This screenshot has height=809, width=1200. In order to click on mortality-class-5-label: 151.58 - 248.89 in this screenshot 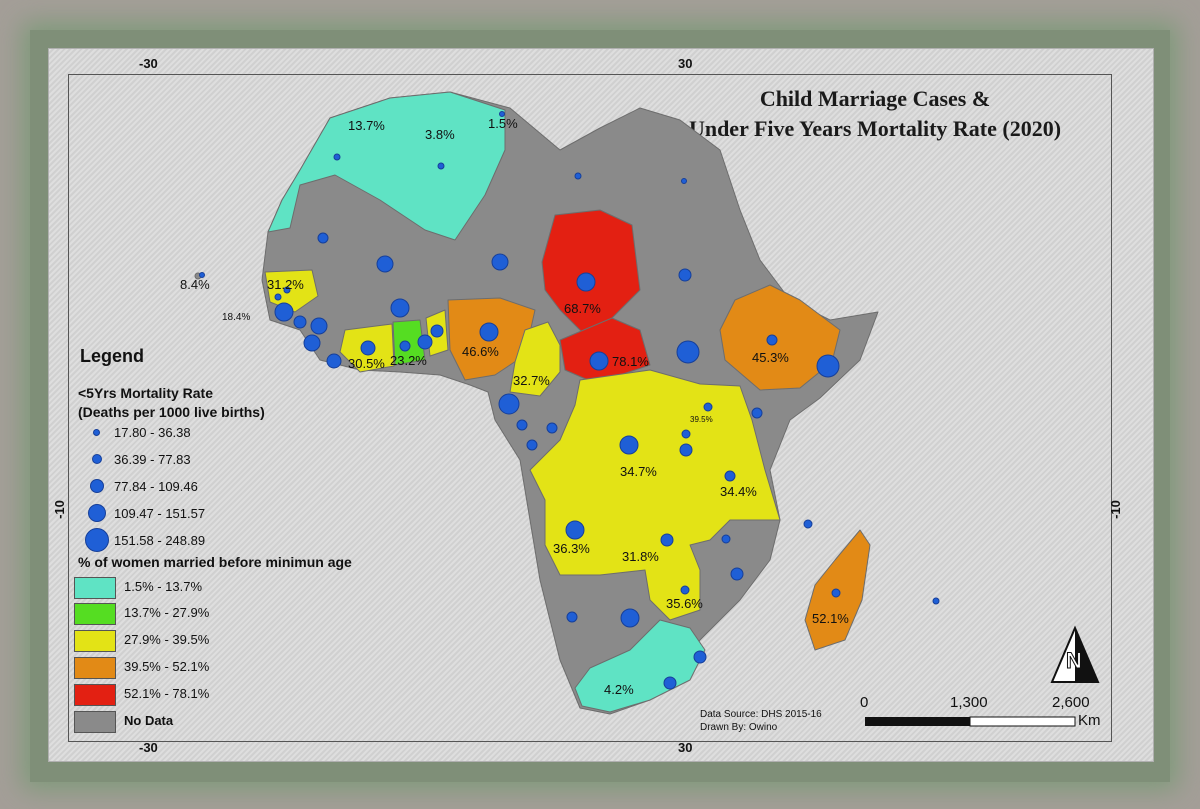, I will do `click(160, 540)`.